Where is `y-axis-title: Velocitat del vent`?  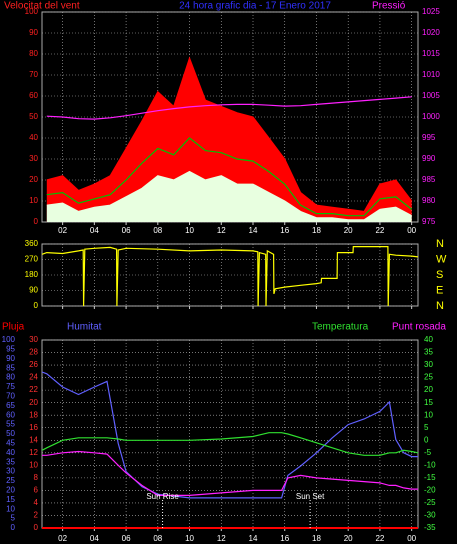
y-axis-title: Velocitat del vent is located at coordinates (42, 6).